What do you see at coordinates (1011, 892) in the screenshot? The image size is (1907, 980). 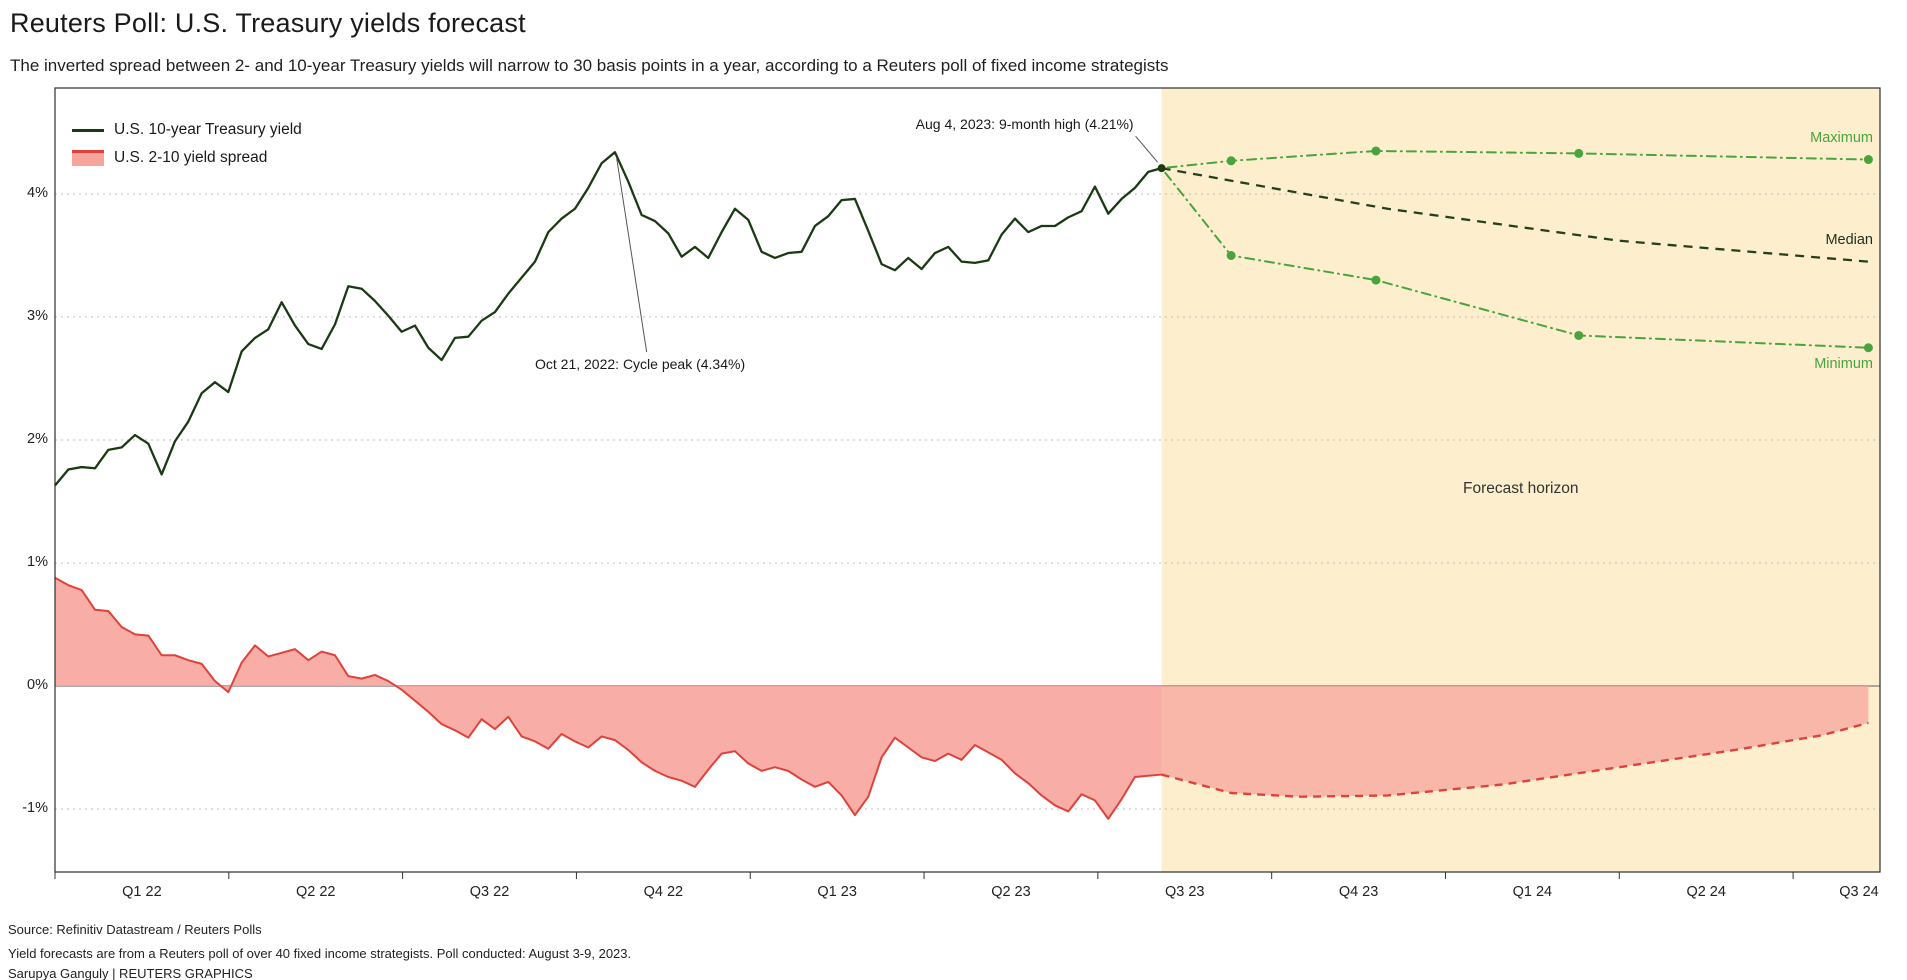 I see `x-tick: Q2 23` at bounding box center [1011, 892].